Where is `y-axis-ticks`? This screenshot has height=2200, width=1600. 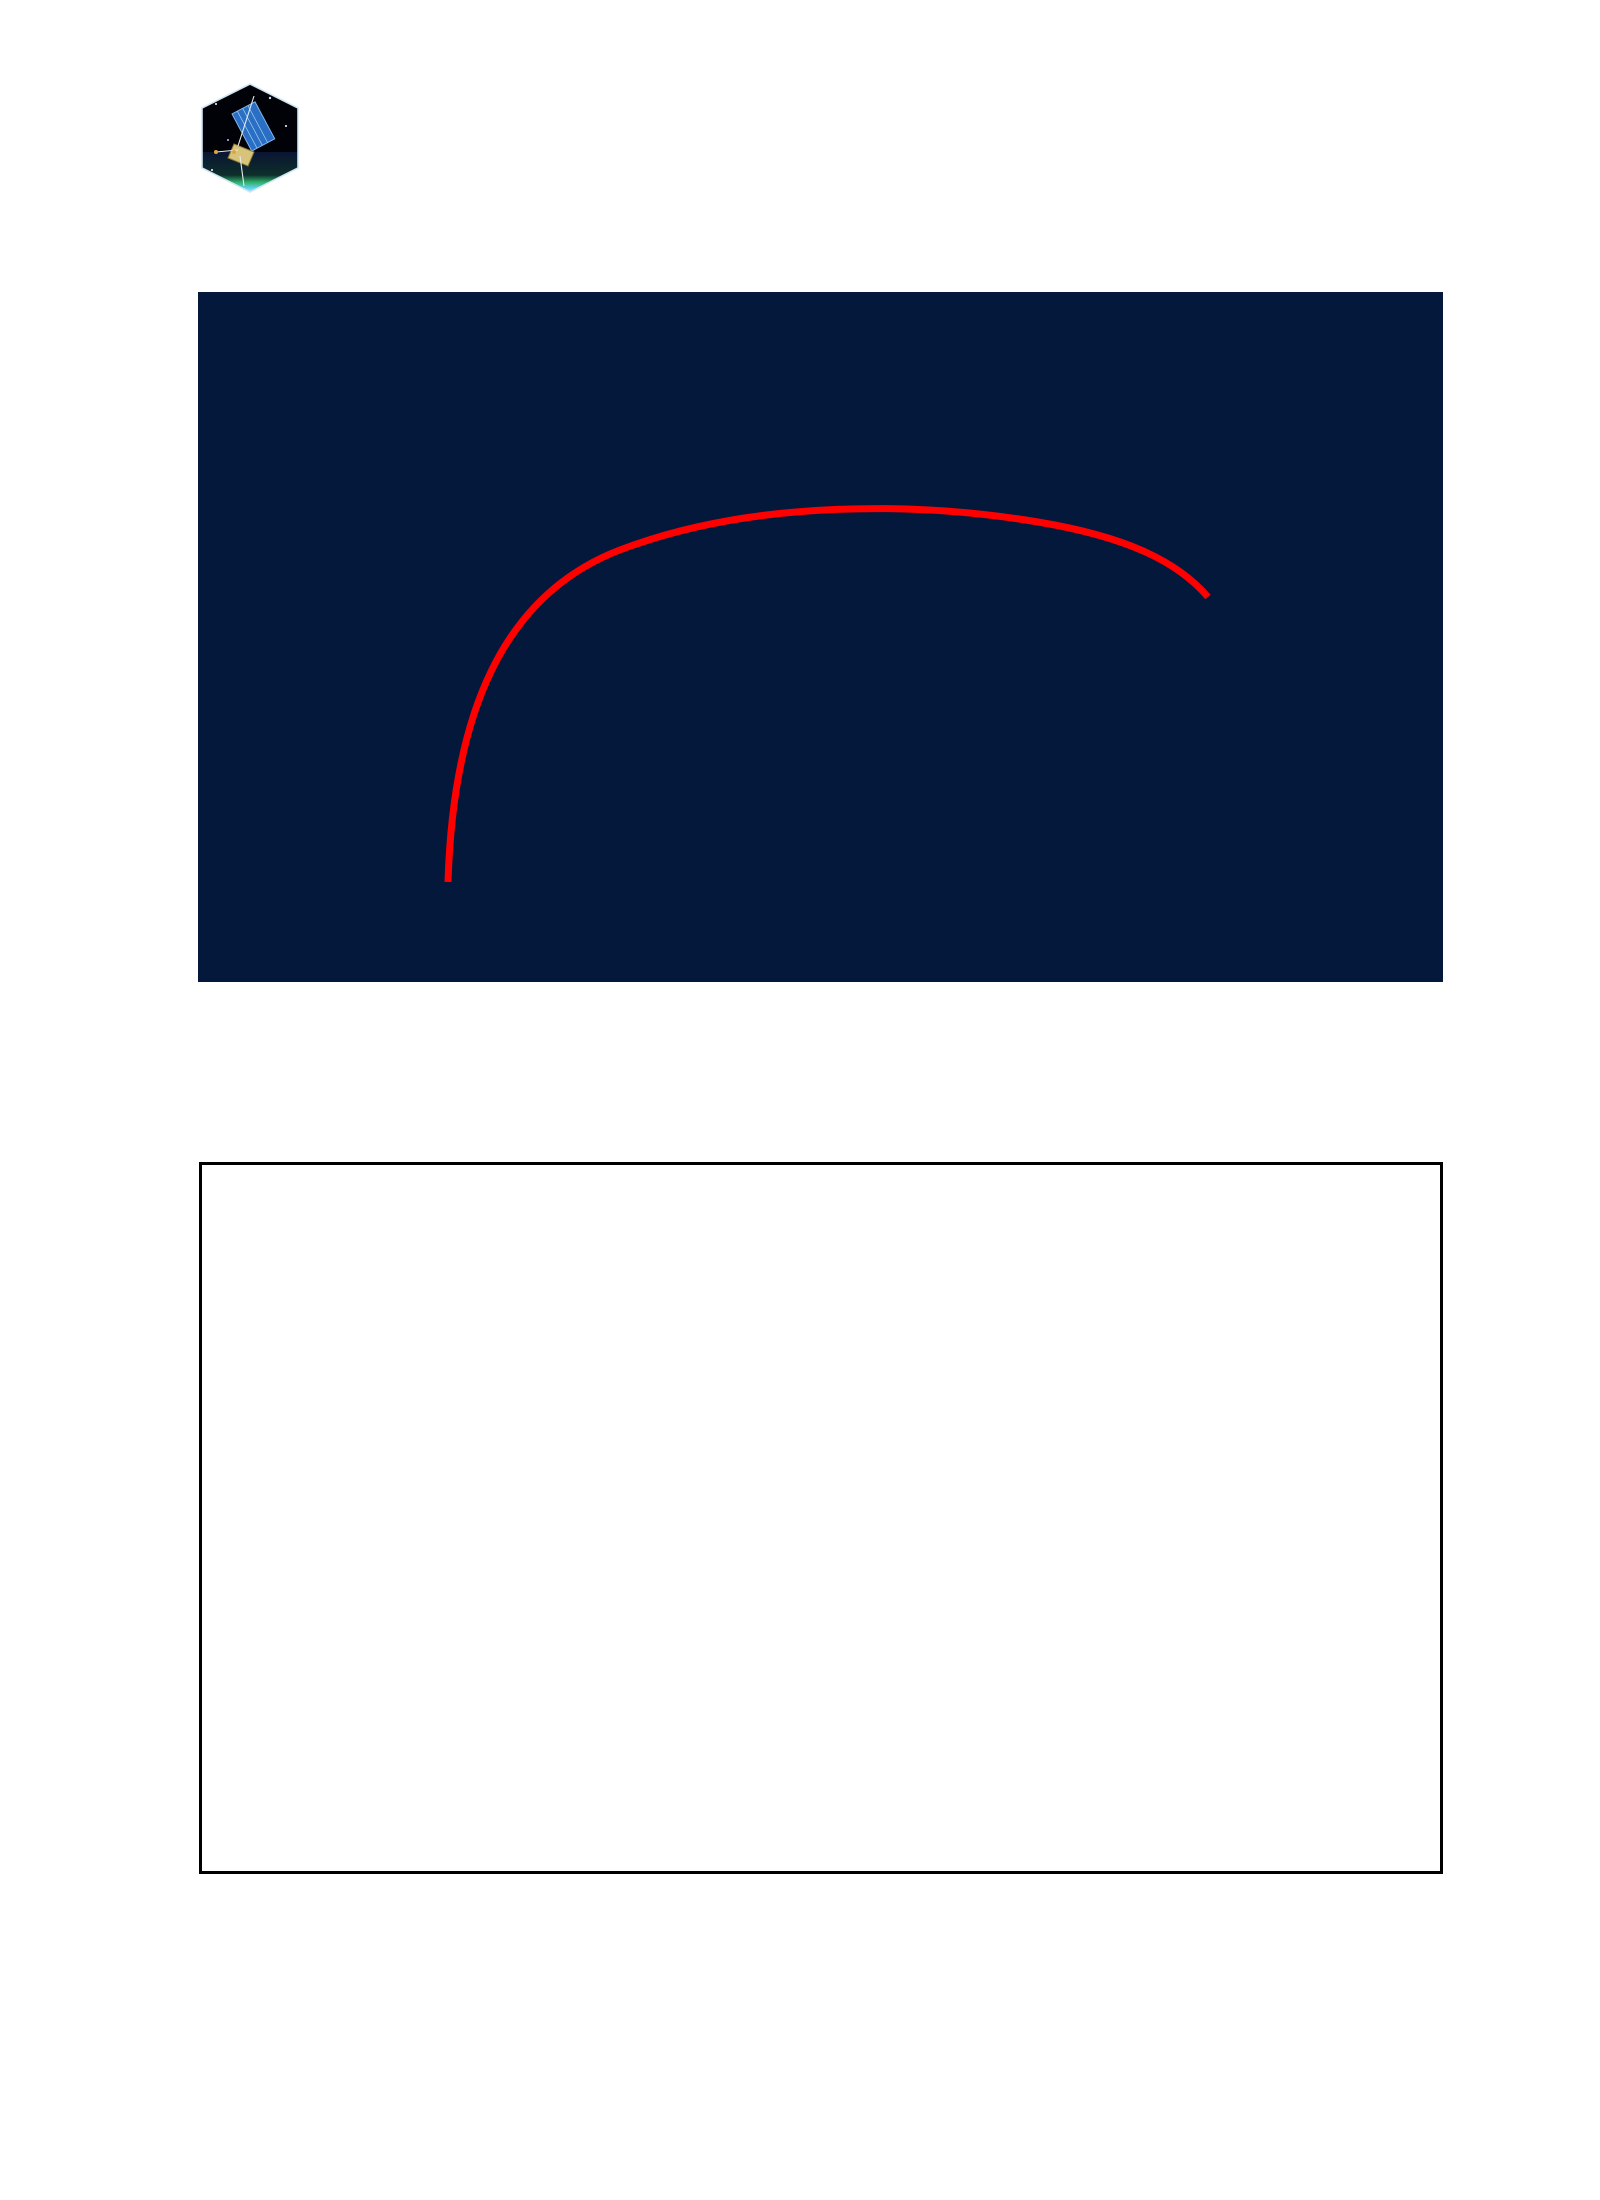 y-axis-ticks is located at coordinates (105, 1518).